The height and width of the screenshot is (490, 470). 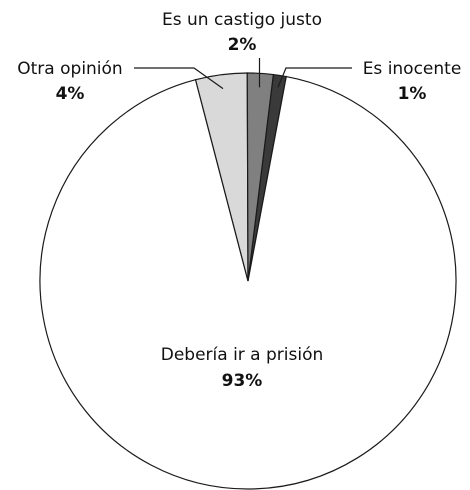 What do you see at coordinates (69, 69) in the screenshot?
I see `slice-label-2: Otra opinión` at bounding box center [69, 69].